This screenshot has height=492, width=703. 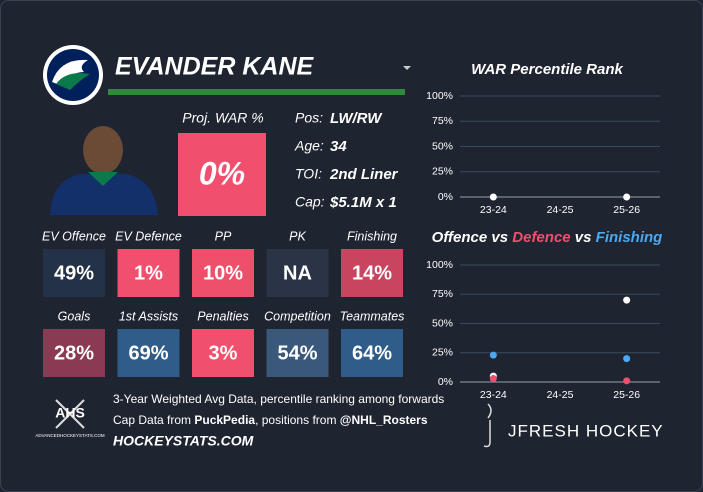 I want to click on title-series: Finishing, so click(x=629, y=237).